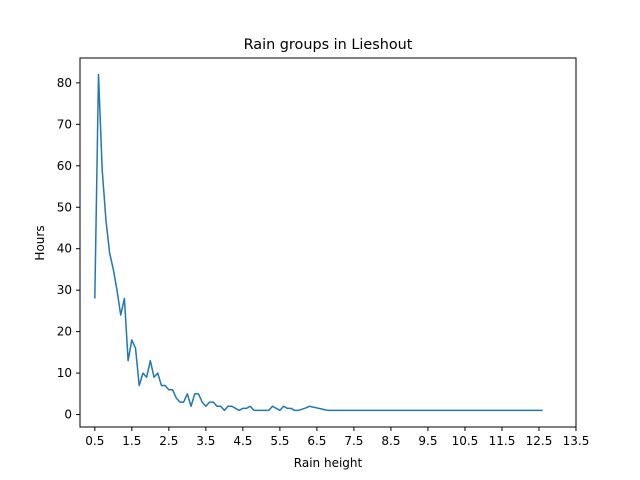 The height and width of the screenshot is (480, 640). Describe the element at coordinates (353, 441) in the screenshot. I see `x-tick-label: 7.5` at that location.